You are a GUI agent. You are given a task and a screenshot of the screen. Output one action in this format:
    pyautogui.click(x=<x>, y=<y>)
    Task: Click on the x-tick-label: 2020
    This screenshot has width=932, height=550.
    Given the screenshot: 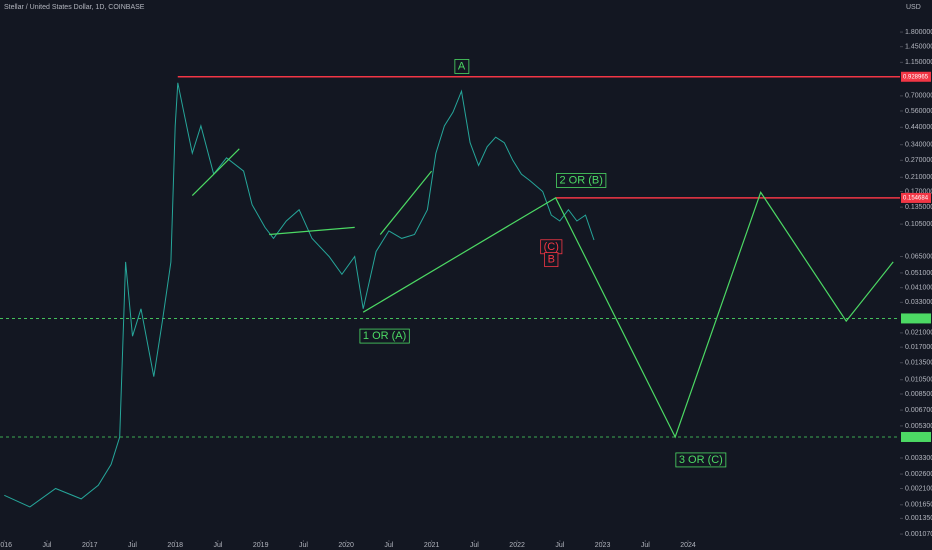 What is the action you would take?
    pyautogui.click(x=346, y=545)
    